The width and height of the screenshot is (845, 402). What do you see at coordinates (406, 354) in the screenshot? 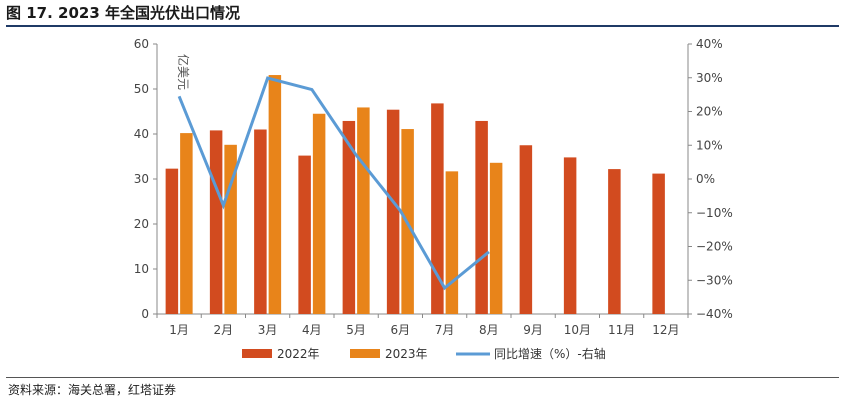
I see `legend-label-2023: 2023年` at bounding box center [406, 354].